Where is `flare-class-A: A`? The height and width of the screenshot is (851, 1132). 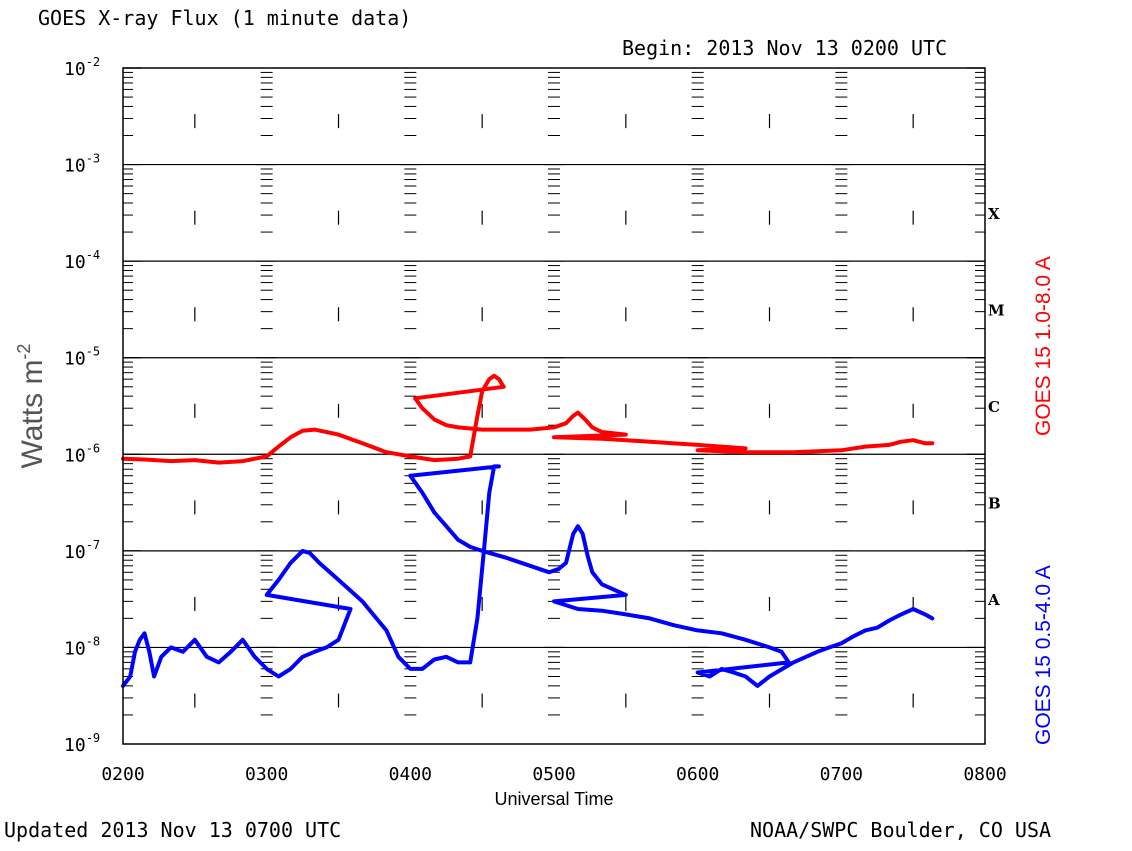
flare-class-A: A is located at coordinates (993, 600).